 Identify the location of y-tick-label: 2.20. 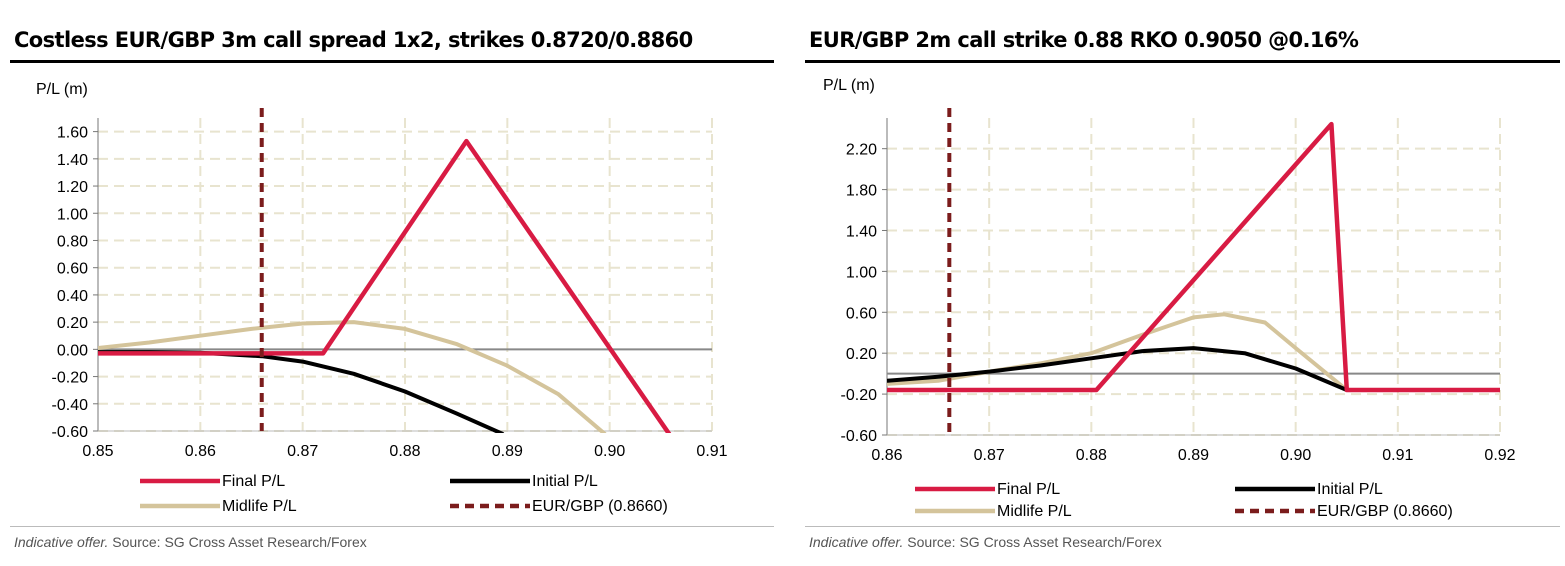
(861, 150).